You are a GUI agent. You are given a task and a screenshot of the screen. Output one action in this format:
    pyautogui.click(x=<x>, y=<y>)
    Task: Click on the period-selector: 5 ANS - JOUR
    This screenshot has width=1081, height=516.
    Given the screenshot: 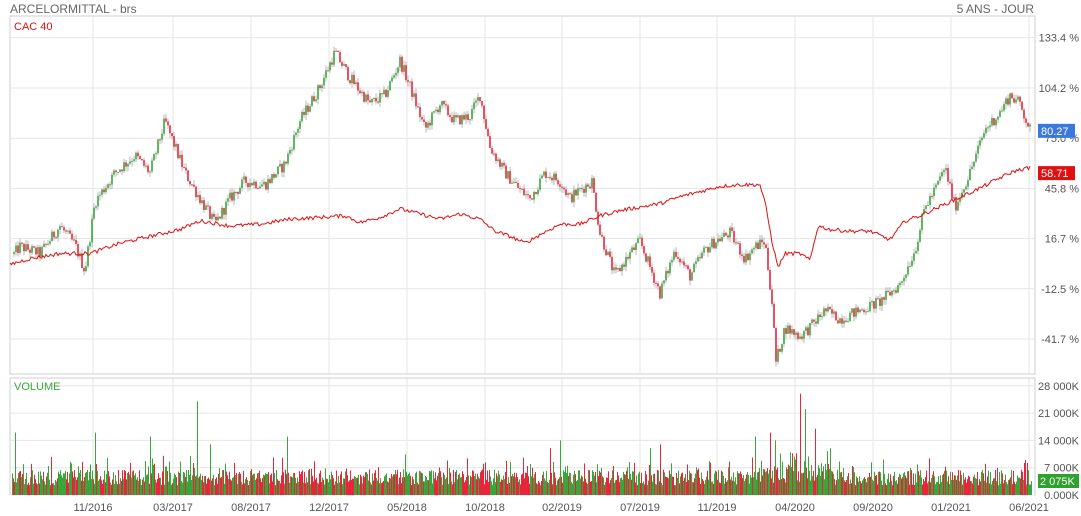 What is the action you would take?
    pyautogui.click(x=995, y=9)
    